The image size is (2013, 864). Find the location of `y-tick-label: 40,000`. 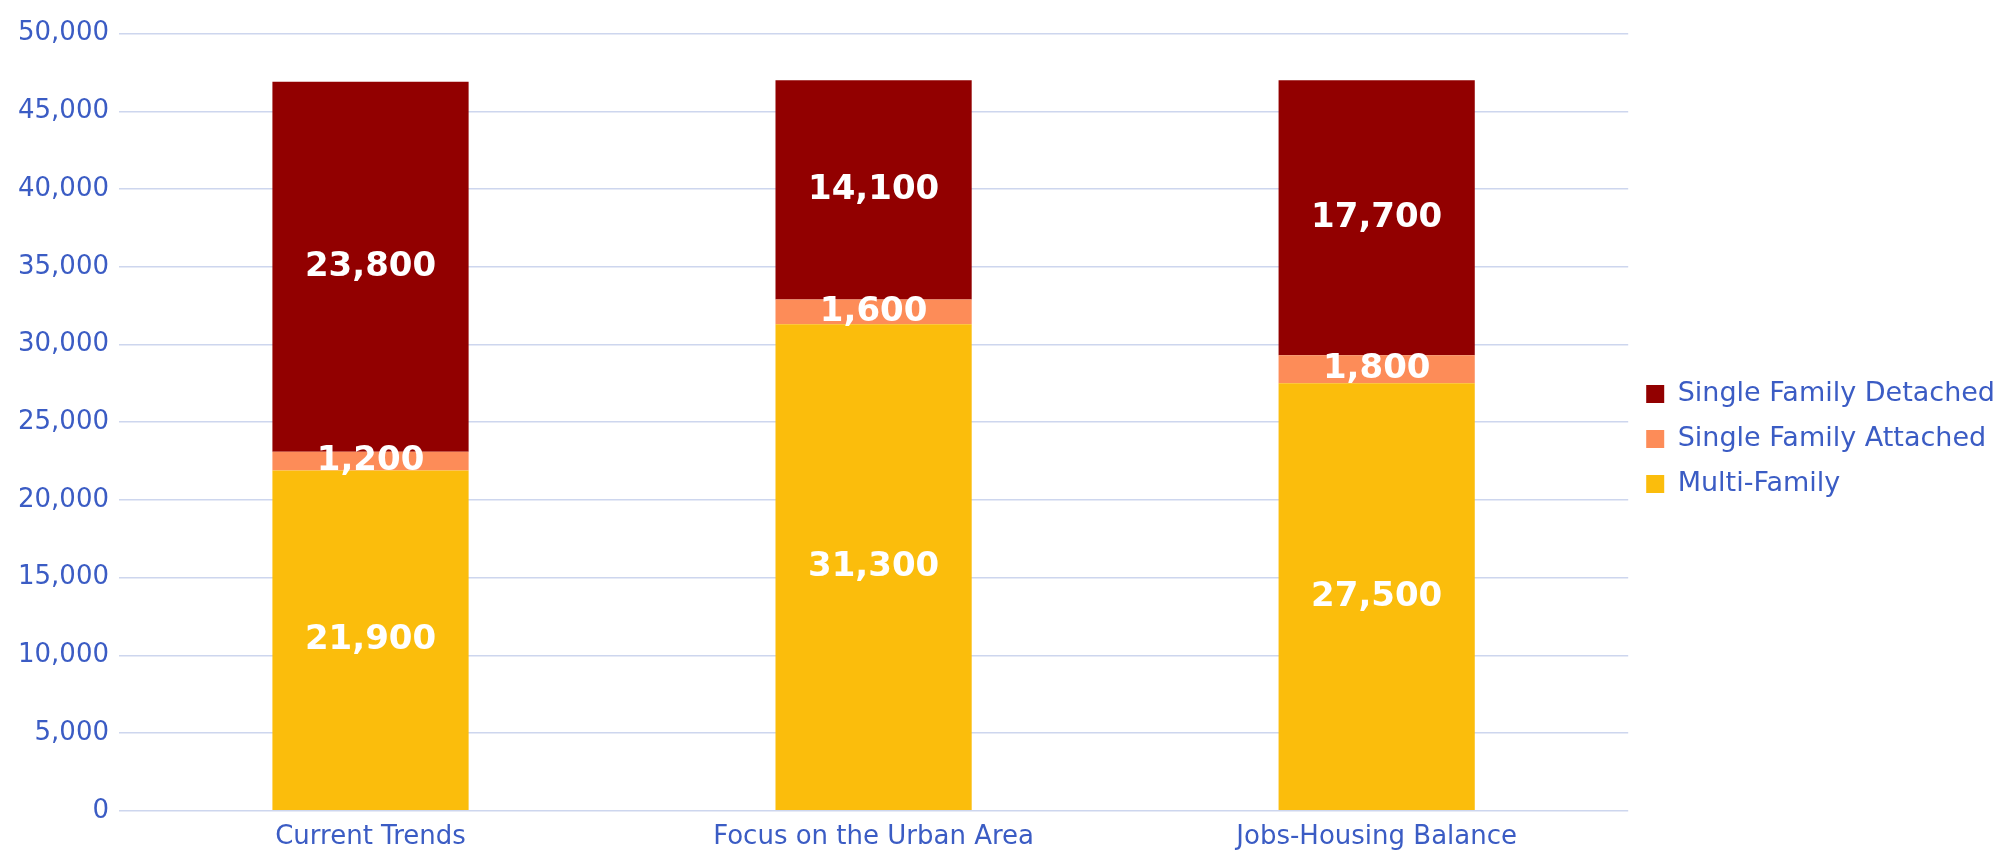

y-tick-label: 40,000 is located at coordinates (63, 186).